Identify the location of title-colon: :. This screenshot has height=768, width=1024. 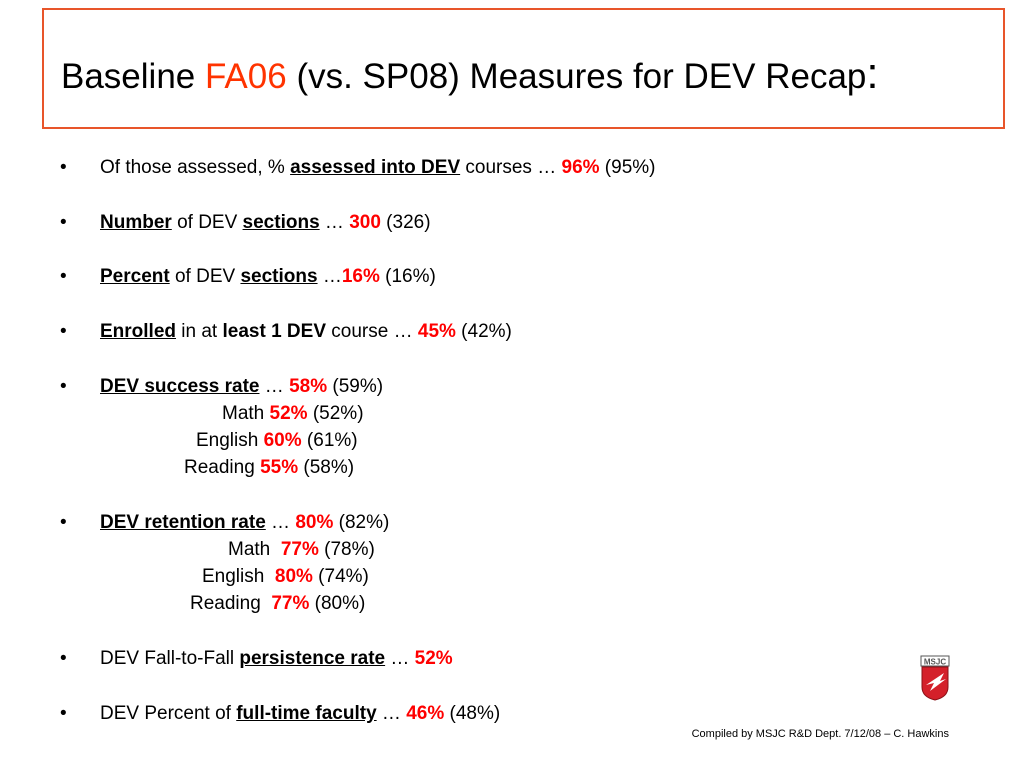
(872, 73).